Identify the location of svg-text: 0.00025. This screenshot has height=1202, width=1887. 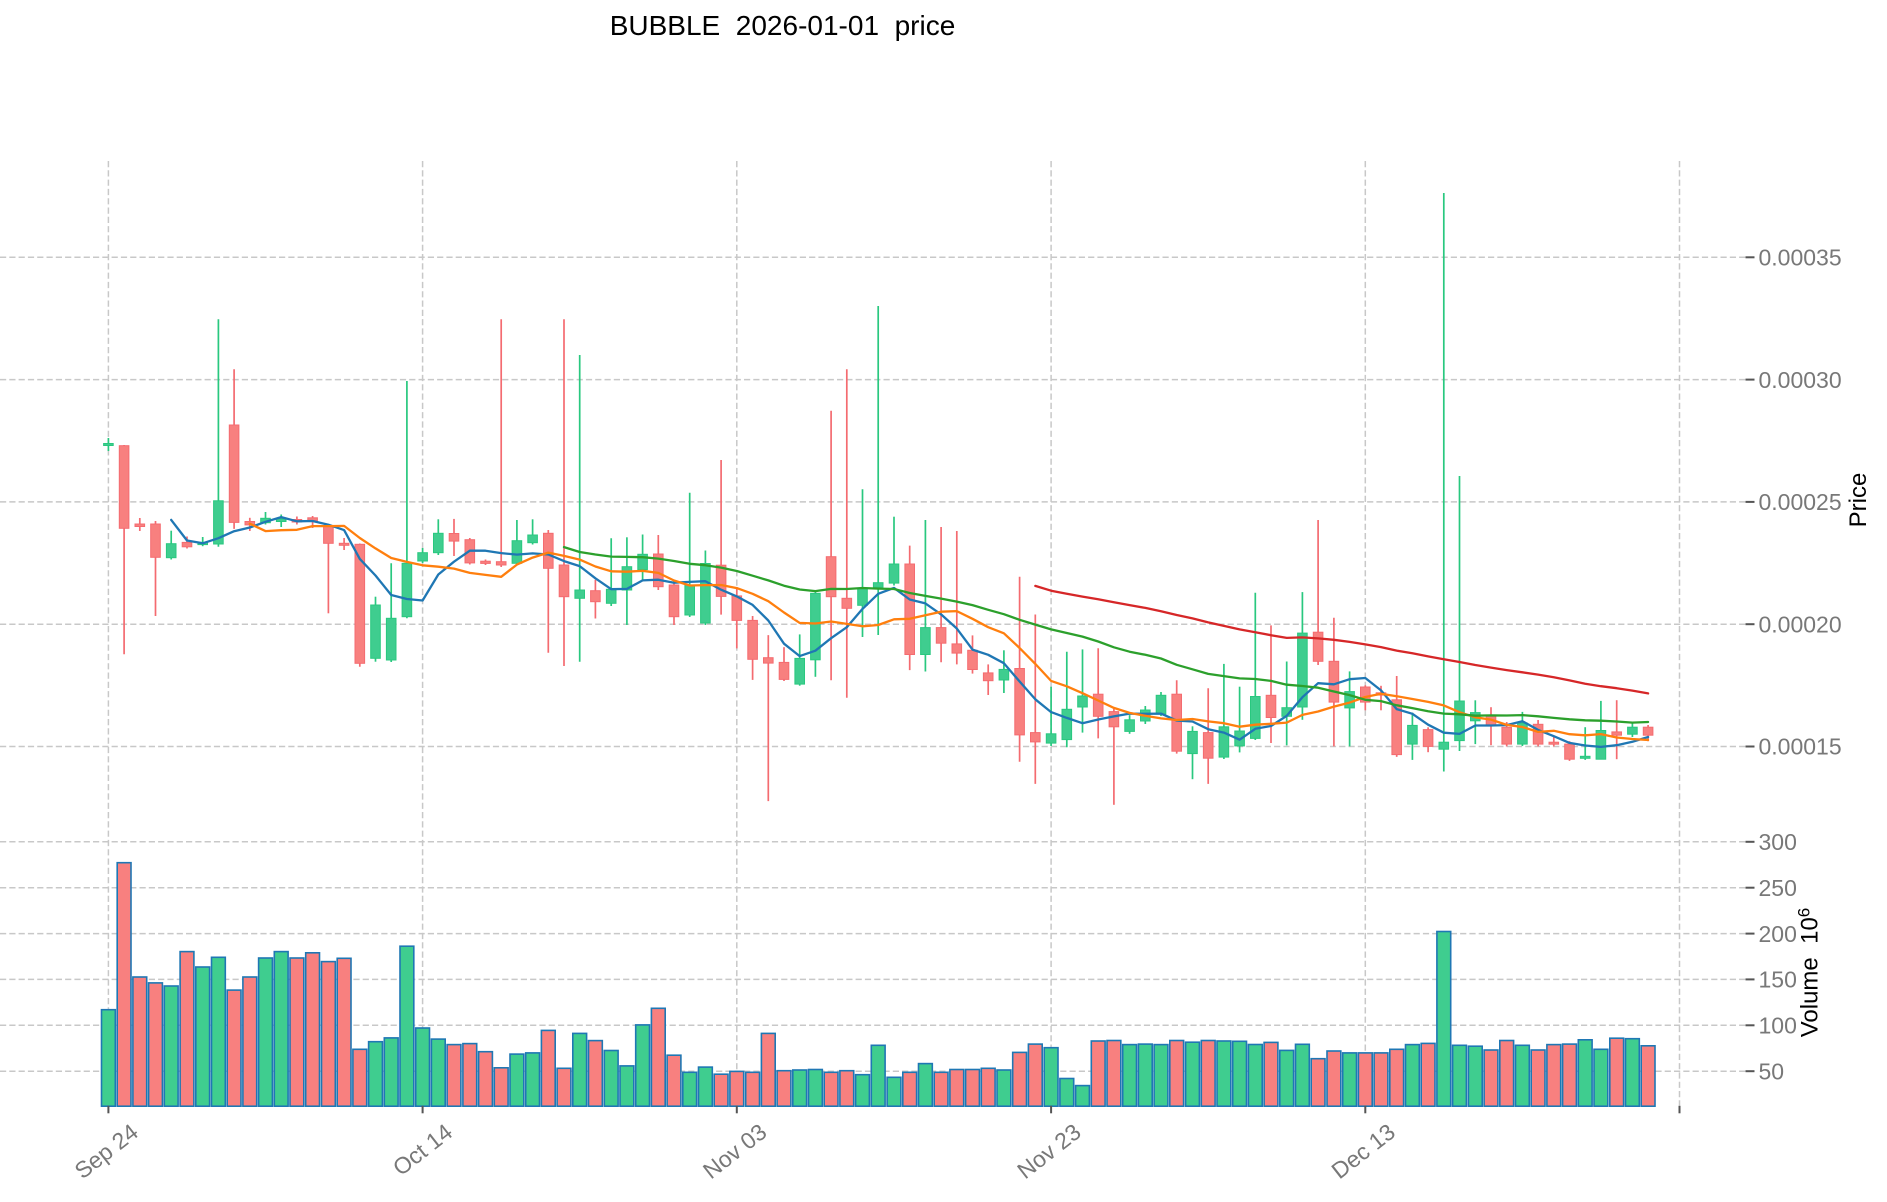
(1800, 502).